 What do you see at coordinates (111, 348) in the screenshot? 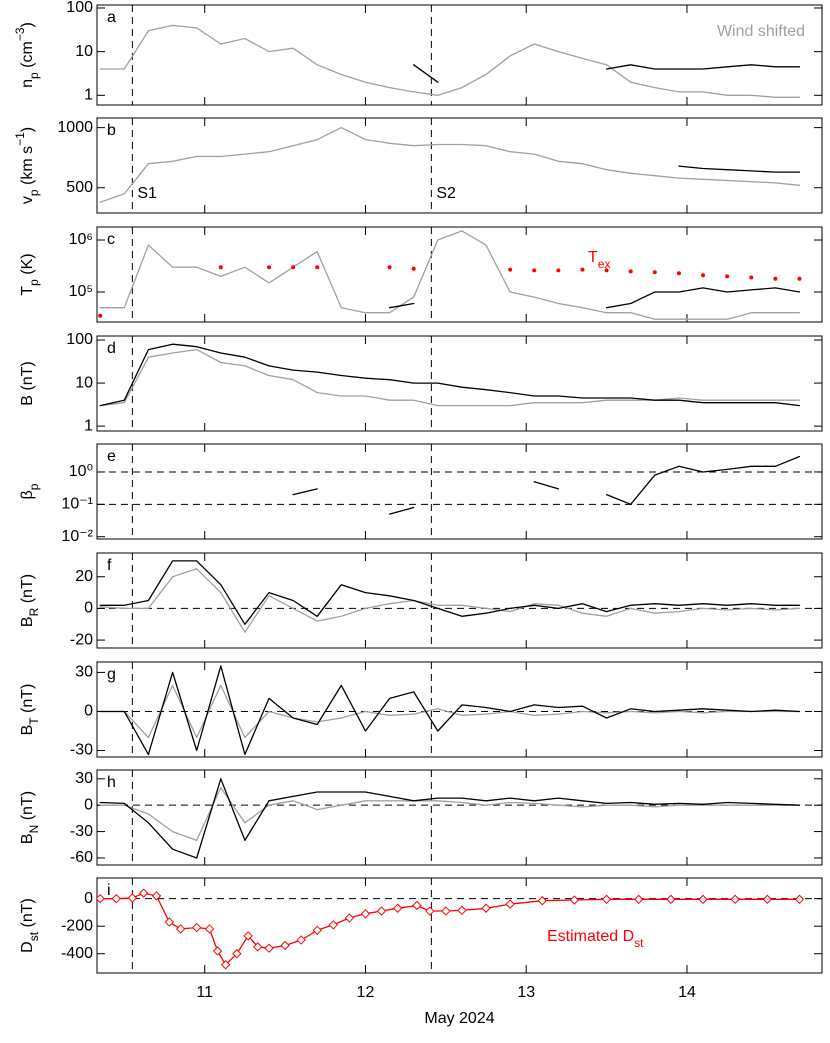
I see `panel-label: d` at bounding box center [111, 348].